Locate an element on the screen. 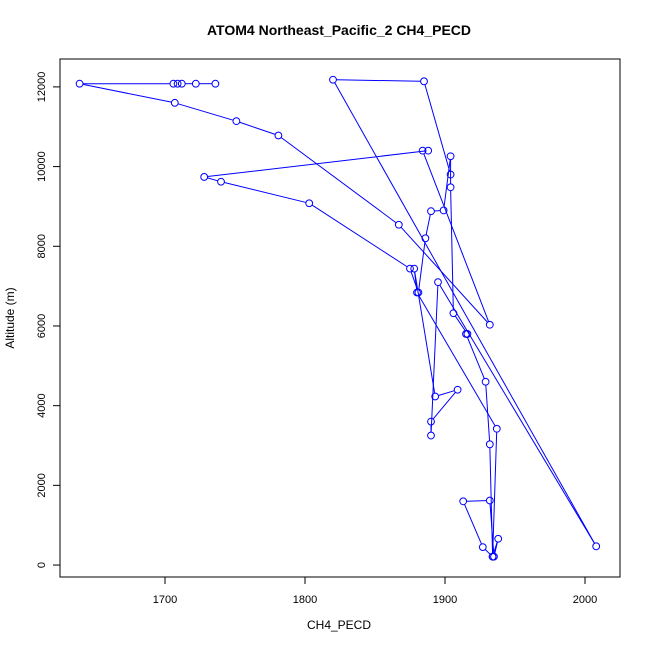 This screenshot has height=650, width=650. x-tick-label: 2000 is located at coordinates (585, 600).